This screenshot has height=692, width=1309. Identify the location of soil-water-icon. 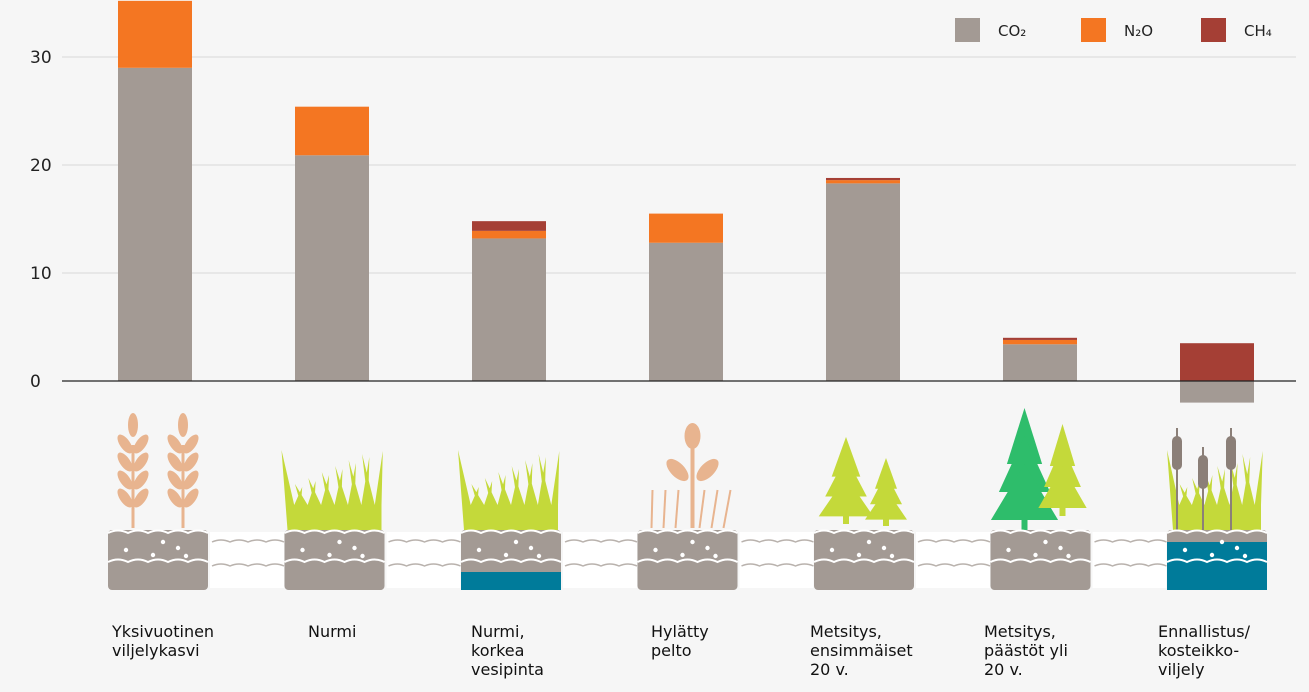
(1217, 559).